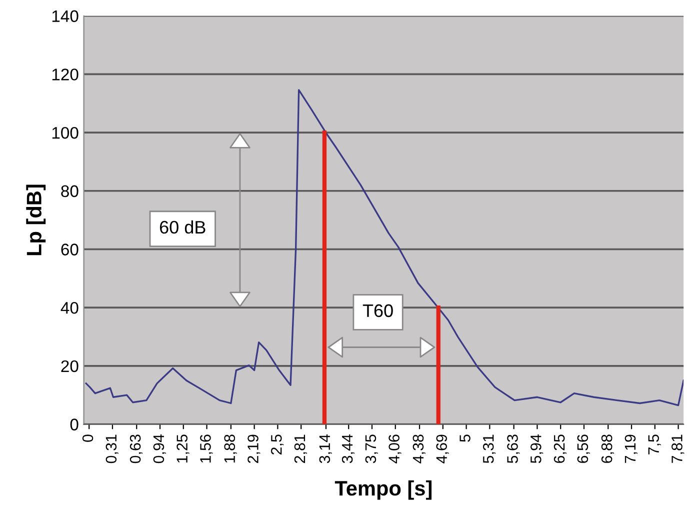 The height and width of the screenshot is (529, 687). I want to click on x-tick-label: 0,94, so click(159, 449).